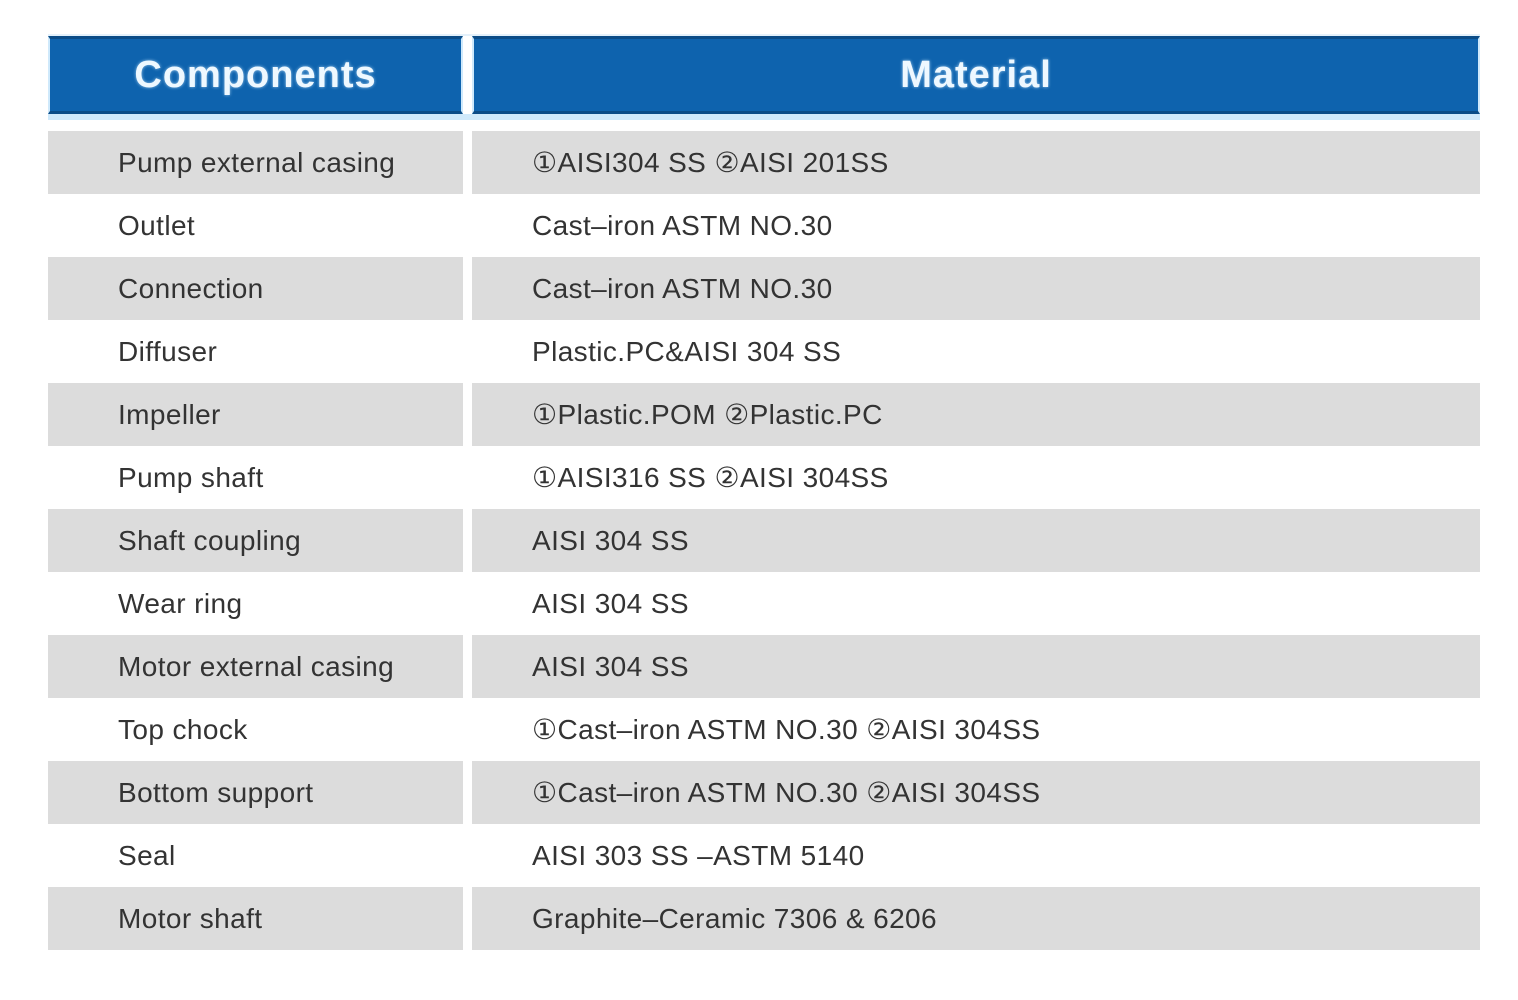 This screenshot has height=1000, width=1518. Describe the element at coordinates (976, 75) in the screenshot. I see `material-column-header: Material` at that location.